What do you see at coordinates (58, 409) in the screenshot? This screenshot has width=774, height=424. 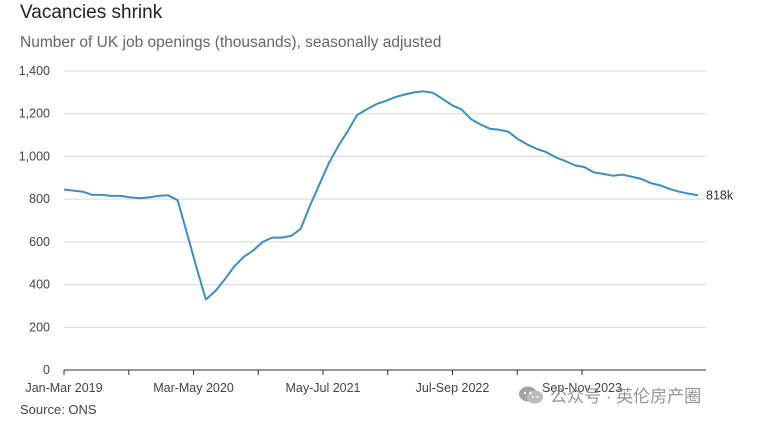 I see `source-note: Source: ONS` at bounding box center [58, 409].